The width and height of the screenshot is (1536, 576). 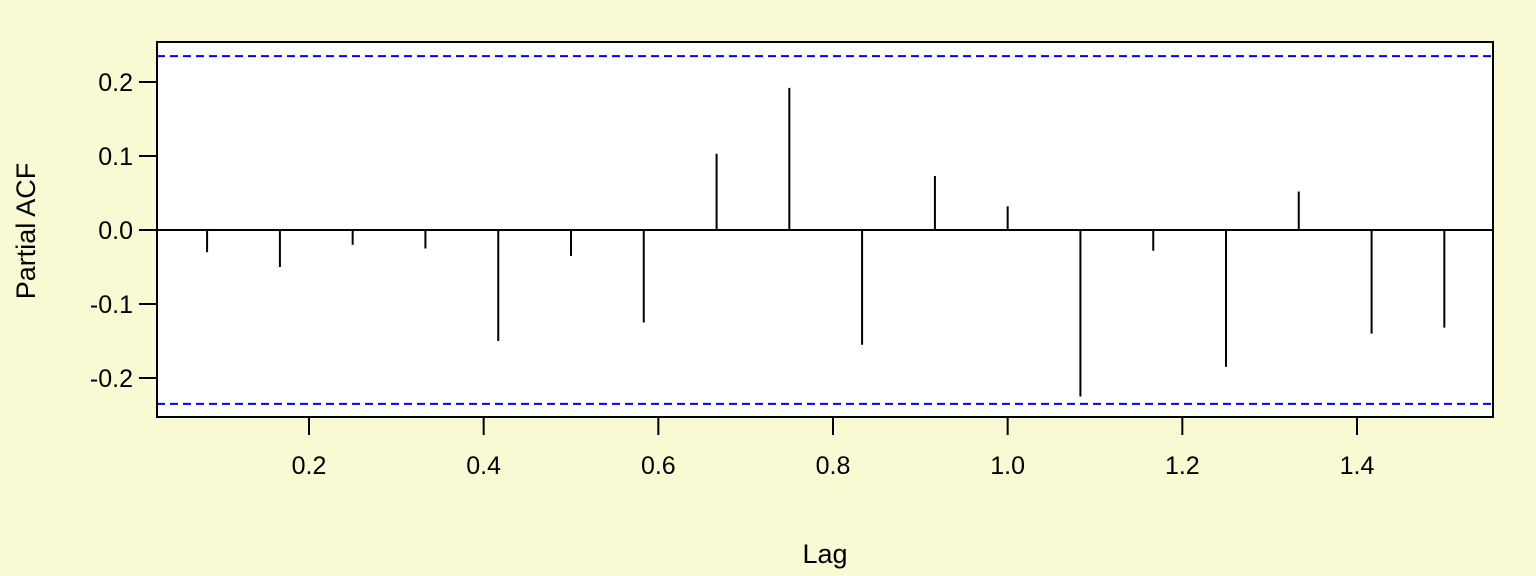 What do you see at coordinates (824, 554) in the screenshot?
I see `x-axis-title: Lag` at bounding box center [824, 554].